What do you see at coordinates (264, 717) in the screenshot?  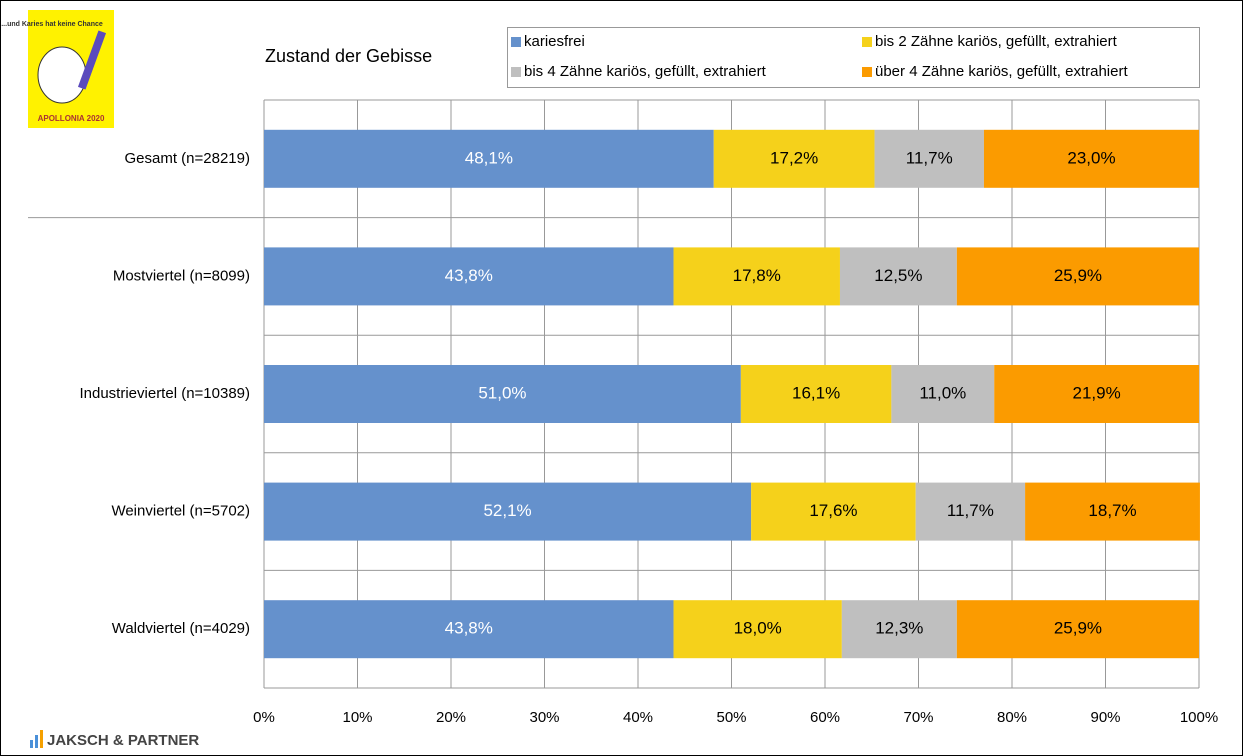 I see `x-tick-label: 0%` at bounding box center [264, 717].